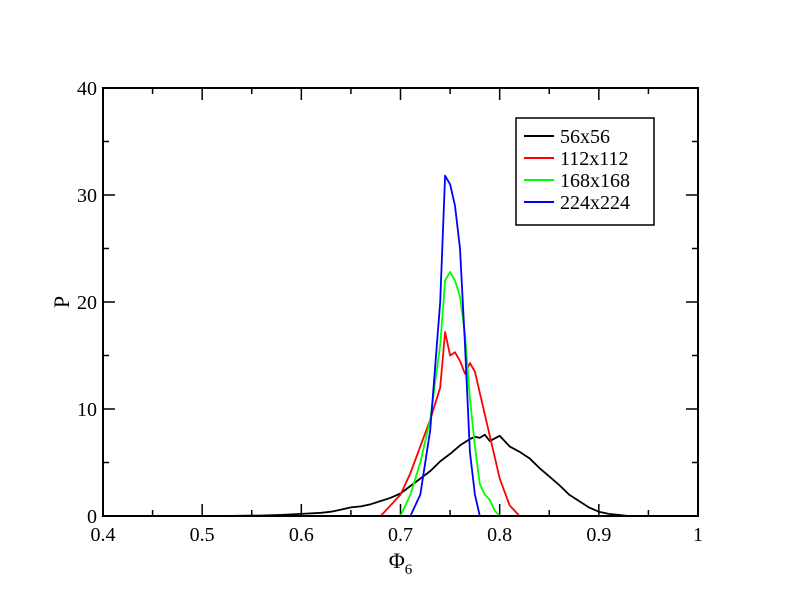  I want to click on legend-label: 224x224, so click(595, 203).